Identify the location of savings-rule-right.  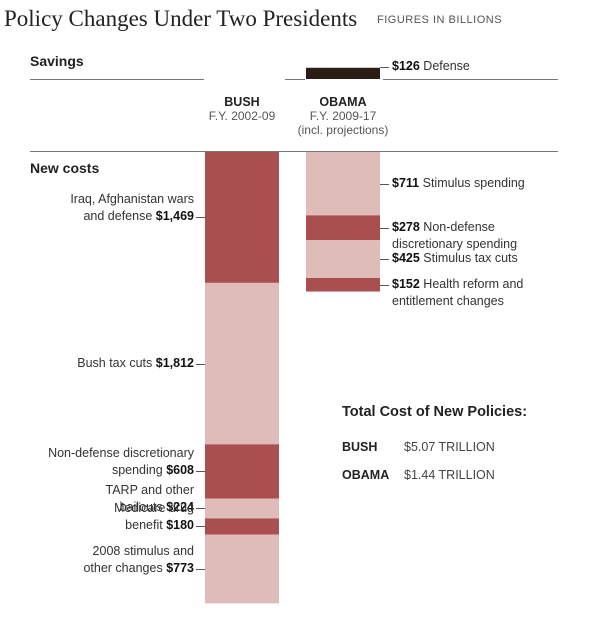
(470, 79).